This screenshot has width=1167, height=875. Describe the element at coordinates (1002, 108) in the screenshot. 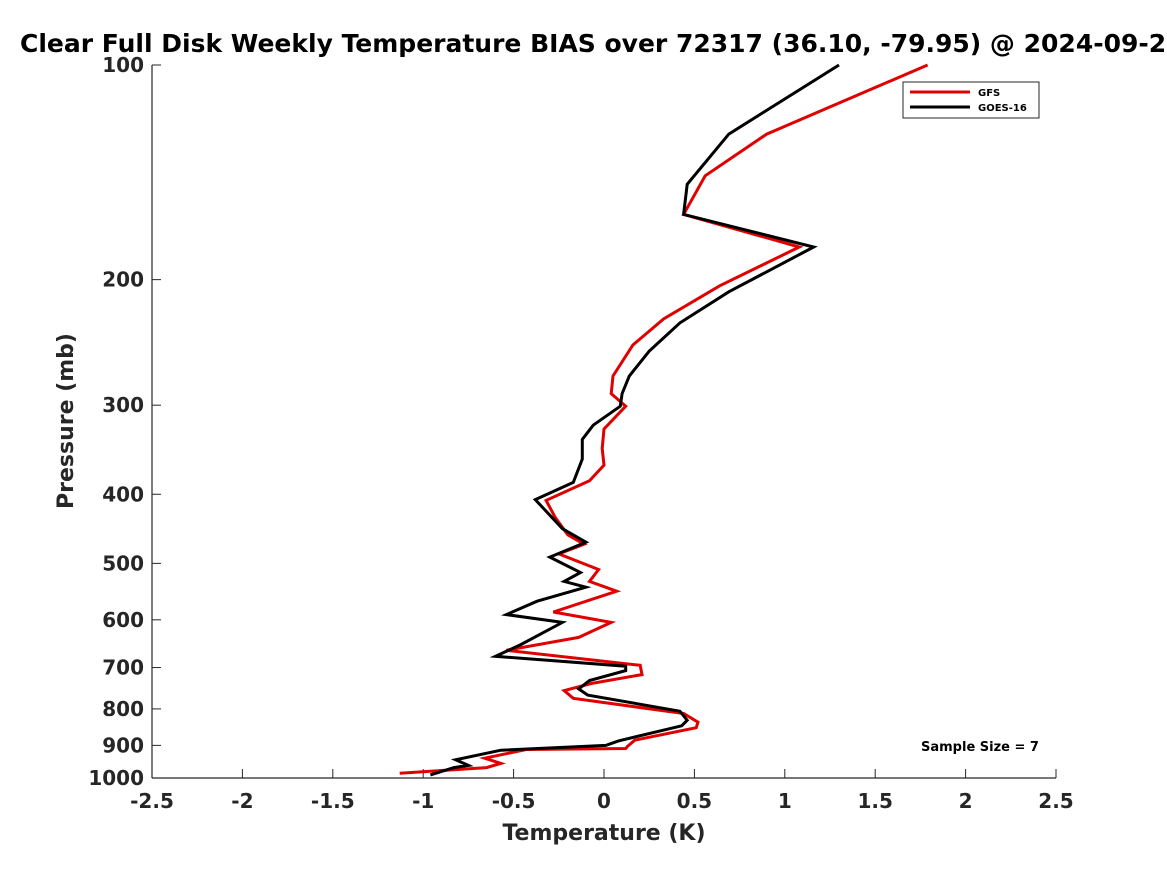

I see `legend-label-goes16: GOES-16` at that location.